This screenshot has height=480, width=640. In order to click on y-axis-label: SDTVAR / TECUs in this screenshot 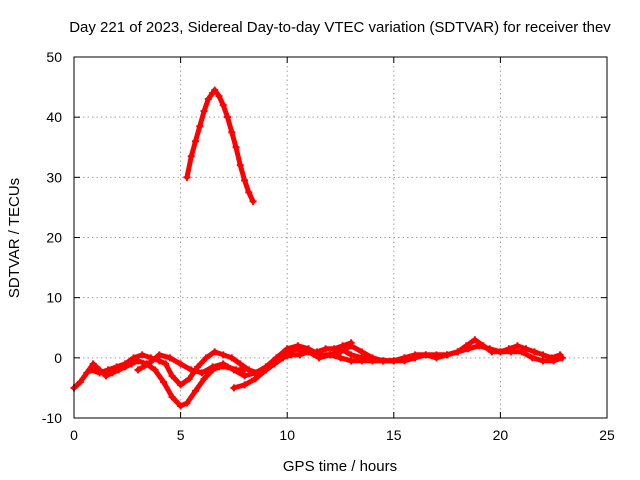, I will do `click(14, 238)`.